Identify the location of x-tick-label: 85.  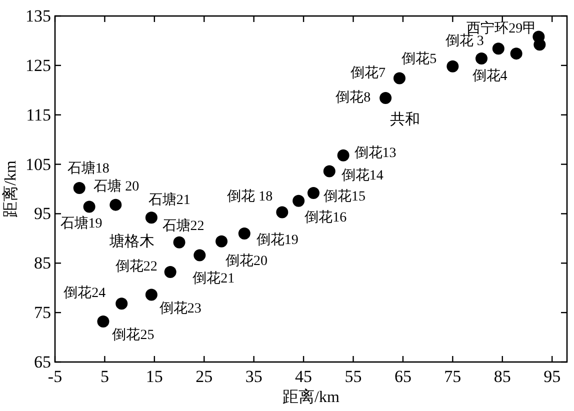
(502, 376).